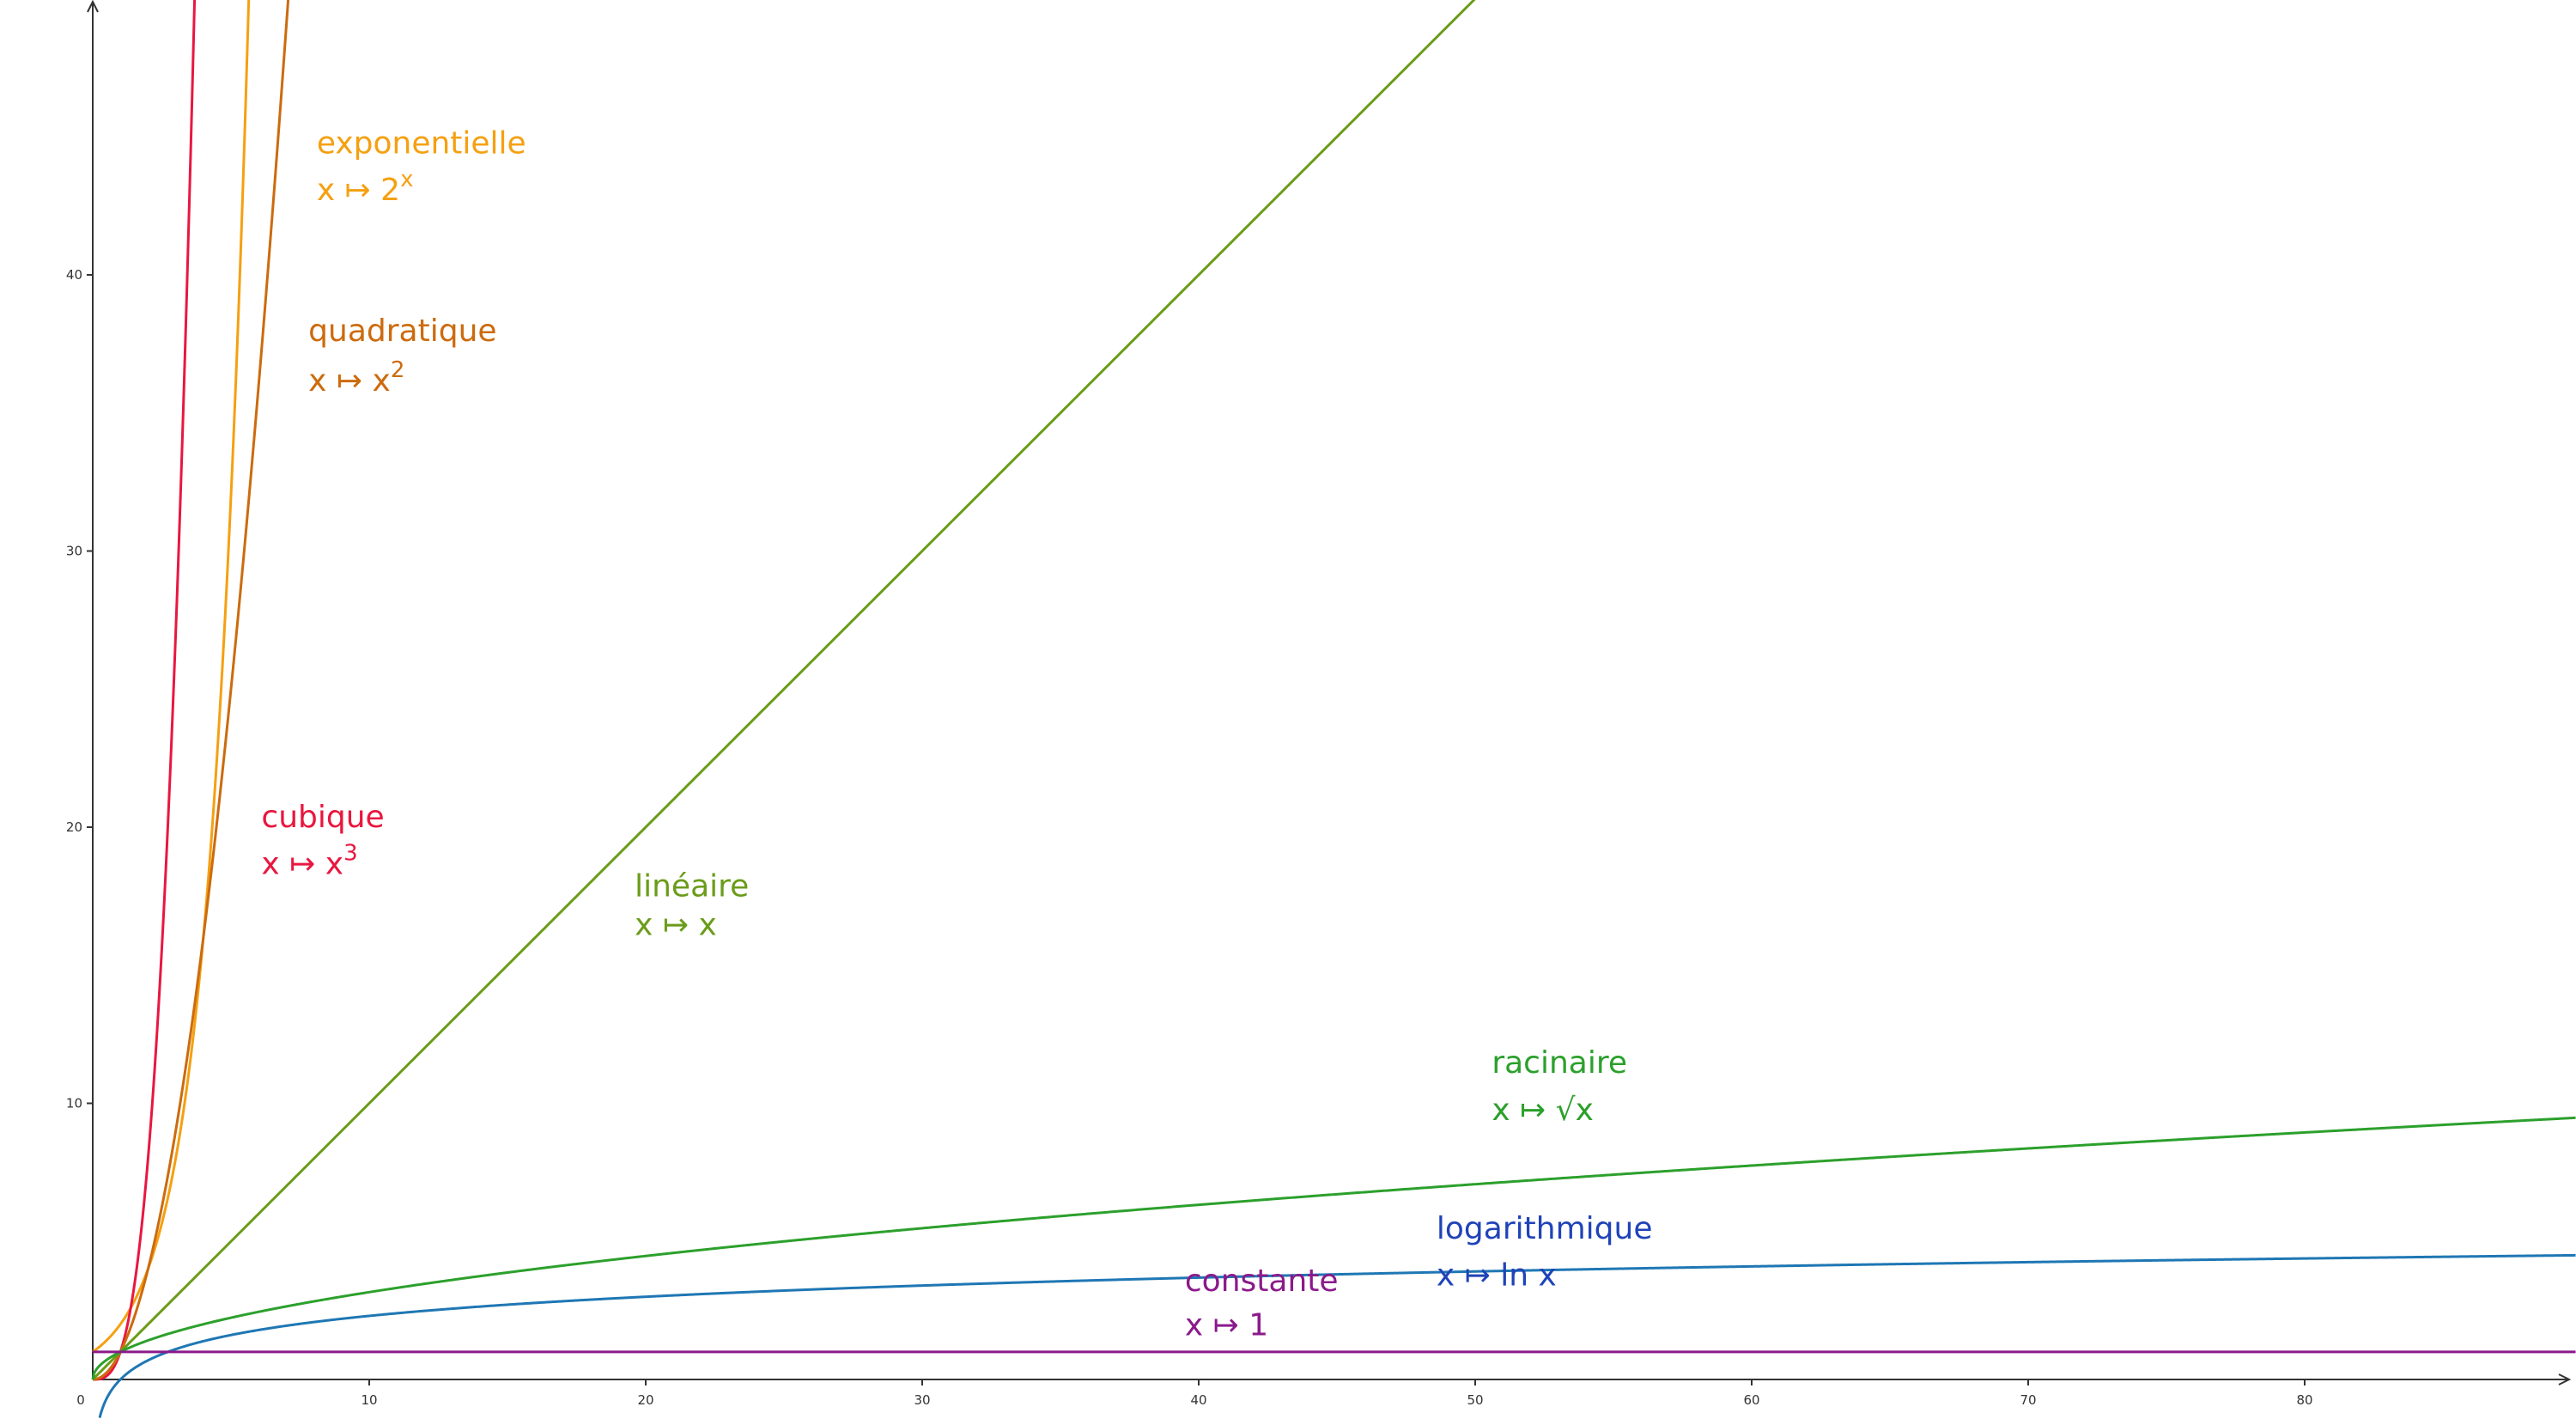 The width and height of the screenshot is (2576, 1425). What do you see at coordinates (2565, 1379) in the screenshot?
I see `x-axis-arrow` at bounding box center [2565, 1379].